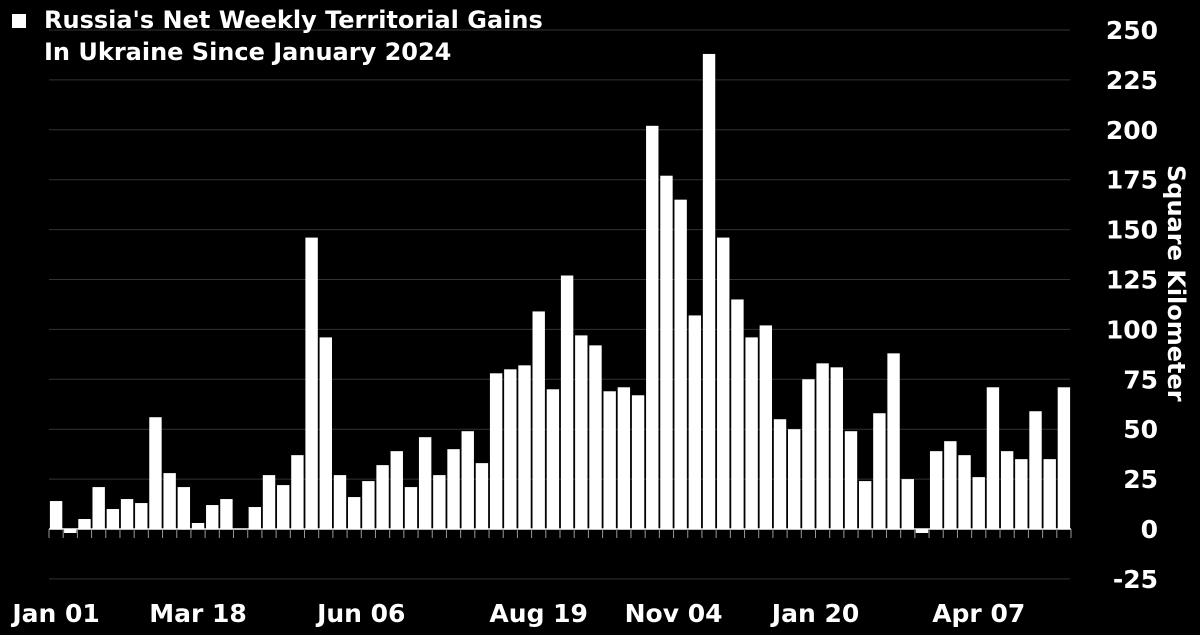 The width and height of the screenshot is (1200, 635). Describe the element at coordinates (1140, 479) in the screenshot. I see `y-tick-label: 25` at that location.